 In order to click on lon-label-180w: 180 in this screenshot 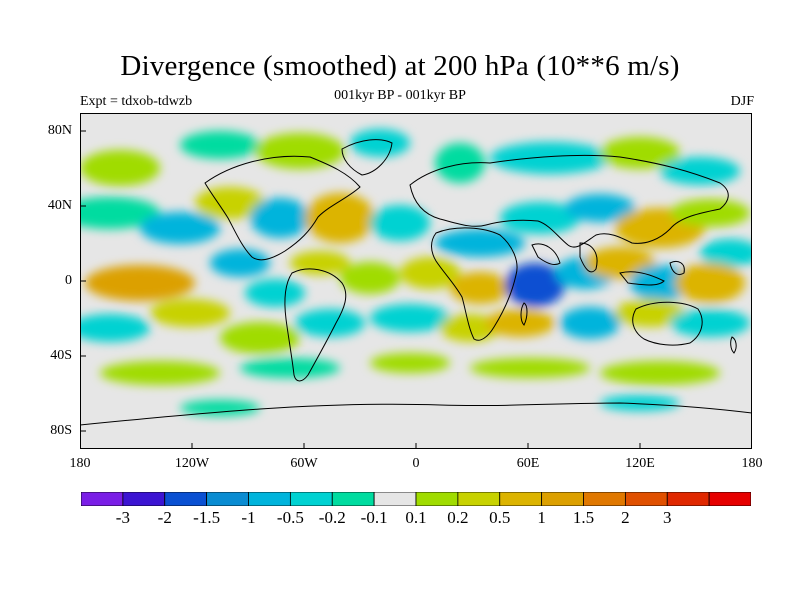, I will do `click(80, 463)`.